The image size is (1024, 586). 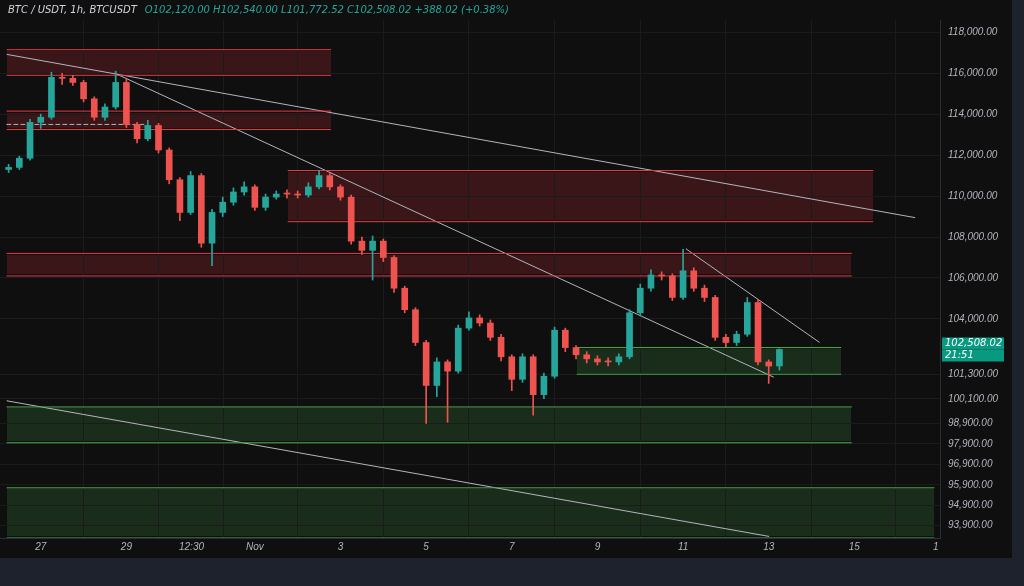 What do you see at coordinates (970, 423) in the screenshot?
I see `y-tick-label: 98,900.00` at bounding box center [970, 423].